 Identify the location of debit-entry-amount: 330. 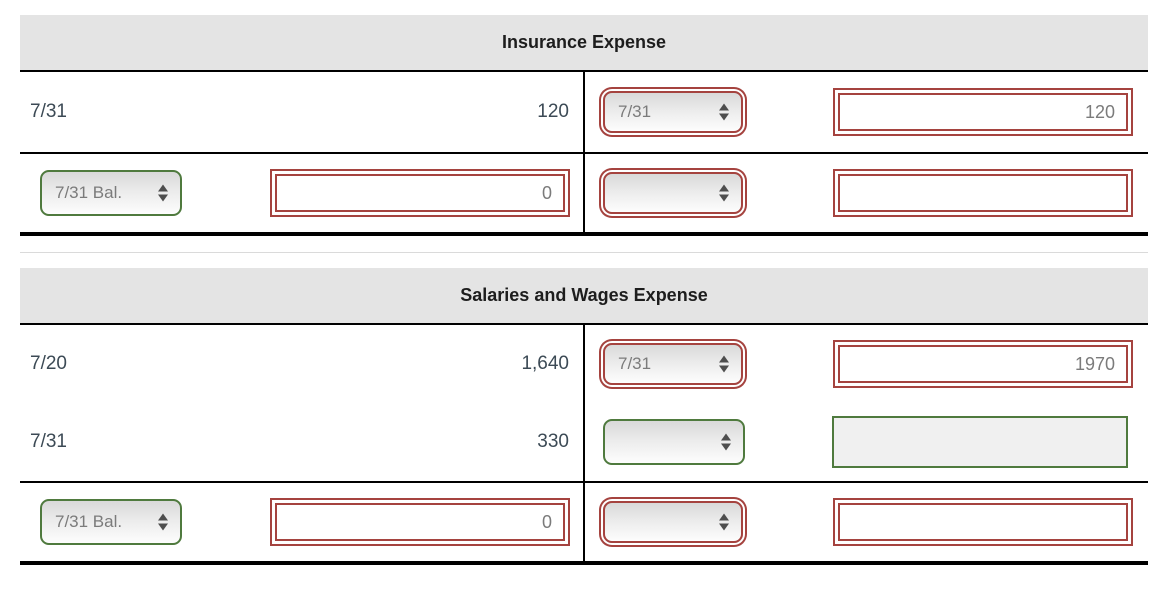
(553, 441).